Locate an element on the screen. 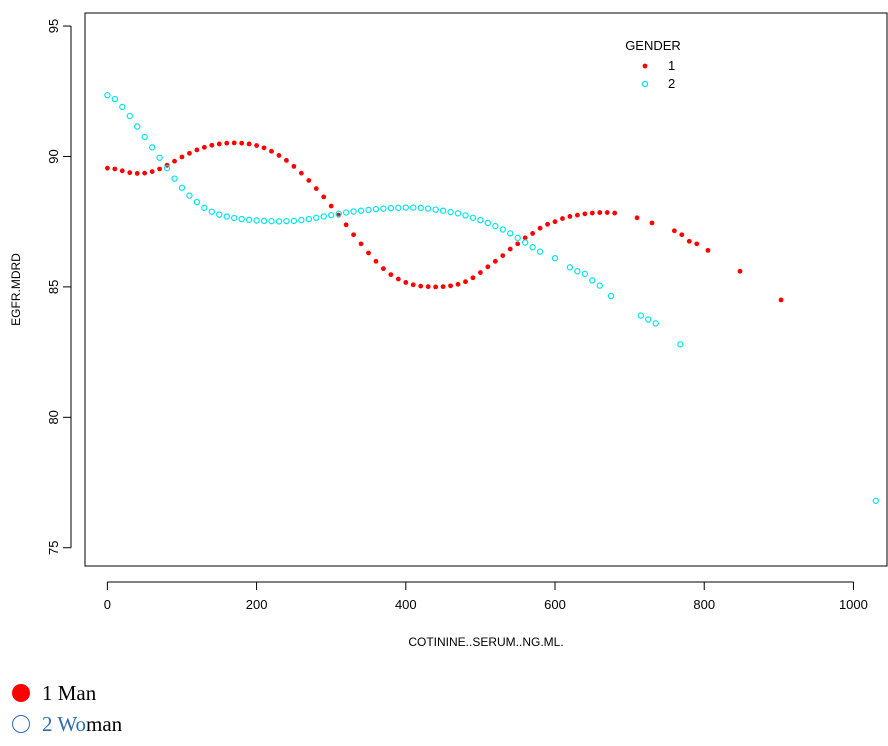  y-tick-label: 90 is located at coordinates (53, 156).